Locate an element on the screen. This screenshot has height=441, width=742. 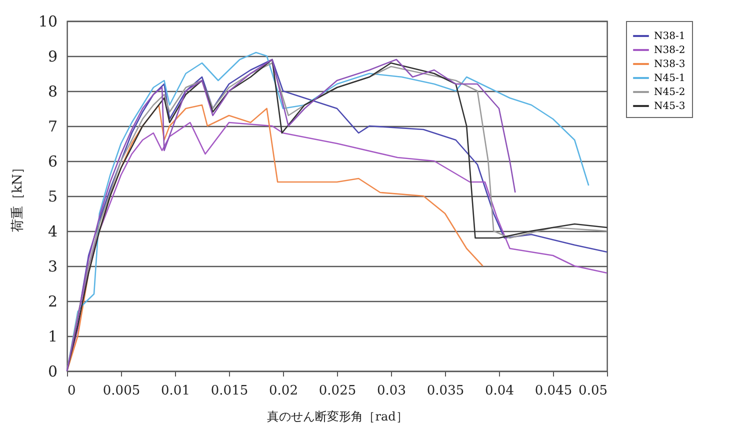
x-tick-label: 0.035 is located at coordinates (445, 391).